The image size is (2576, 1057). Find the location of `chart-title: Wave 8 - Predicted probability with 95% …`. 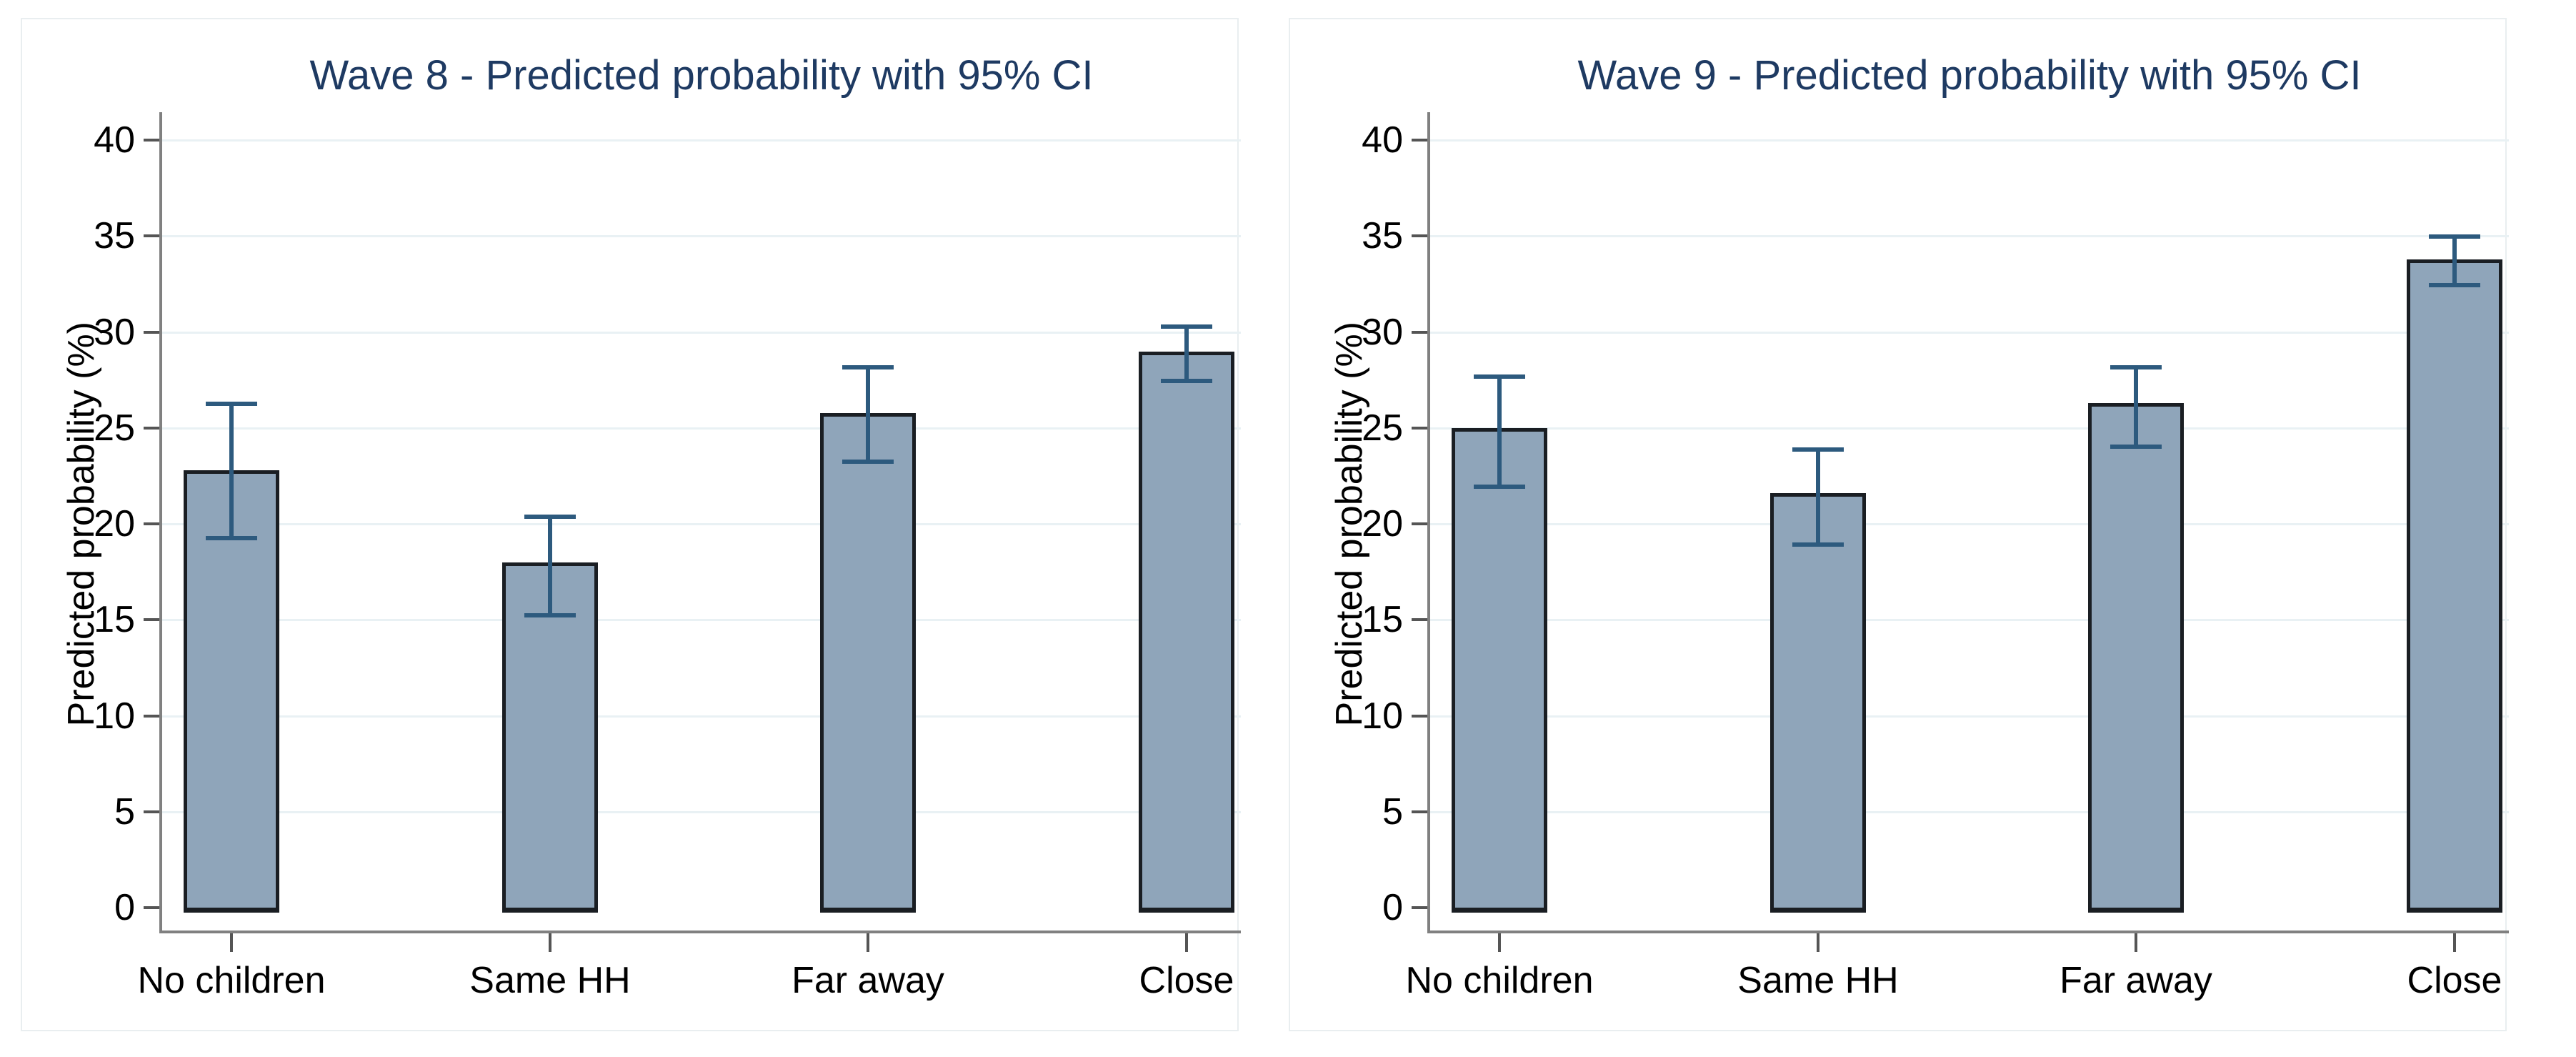

chart-title: Wave 8 - Predicted probability with 95% … is located at coordinates (701, 75).